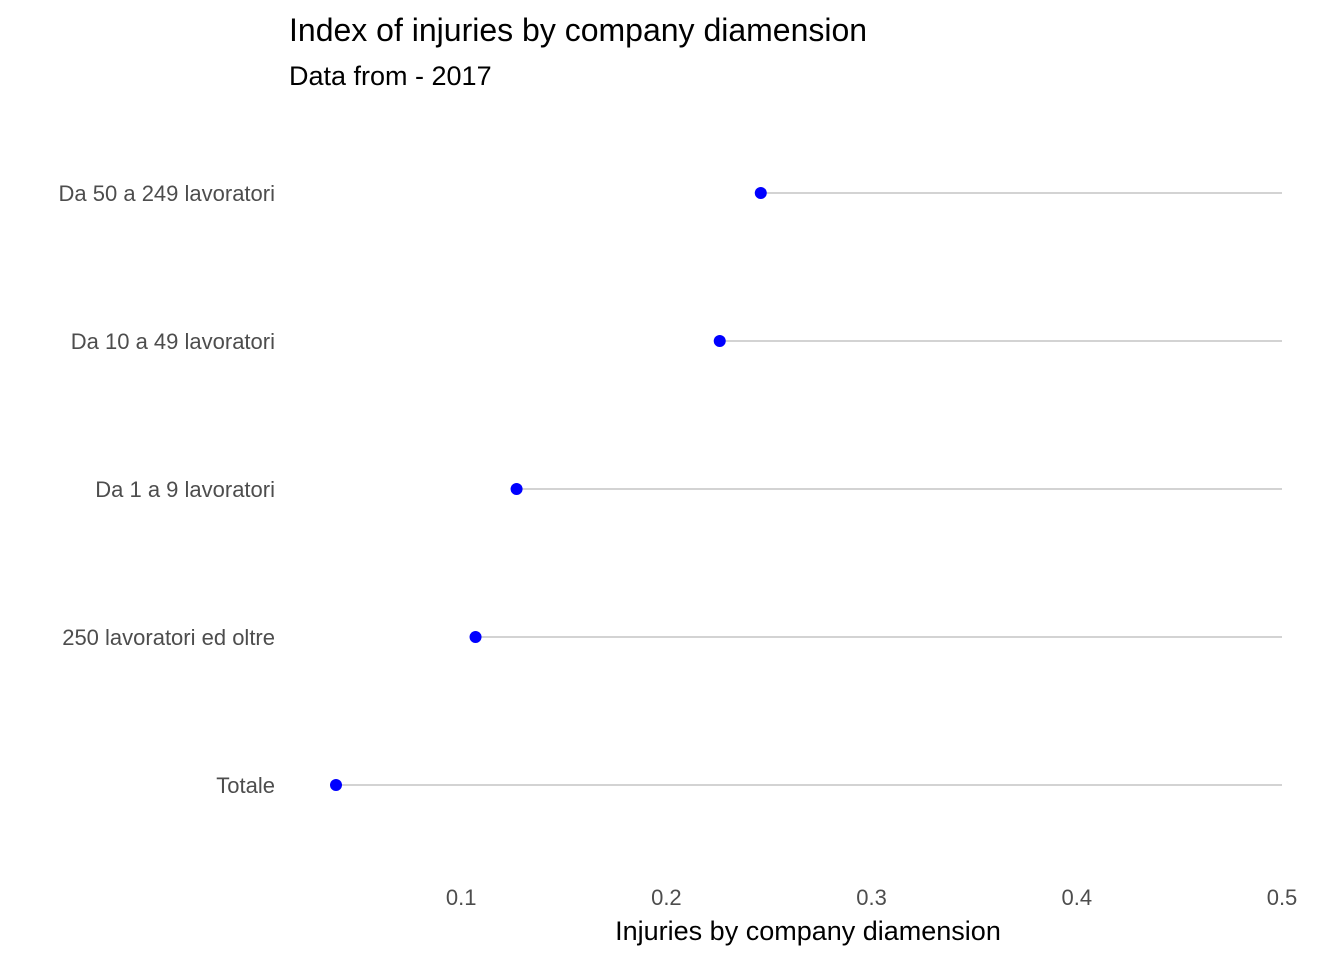  What do you see at coordinates (461, 897) in the screenshot?
I see `x-tick-label: 0.1` at bounding box center [461, 897].